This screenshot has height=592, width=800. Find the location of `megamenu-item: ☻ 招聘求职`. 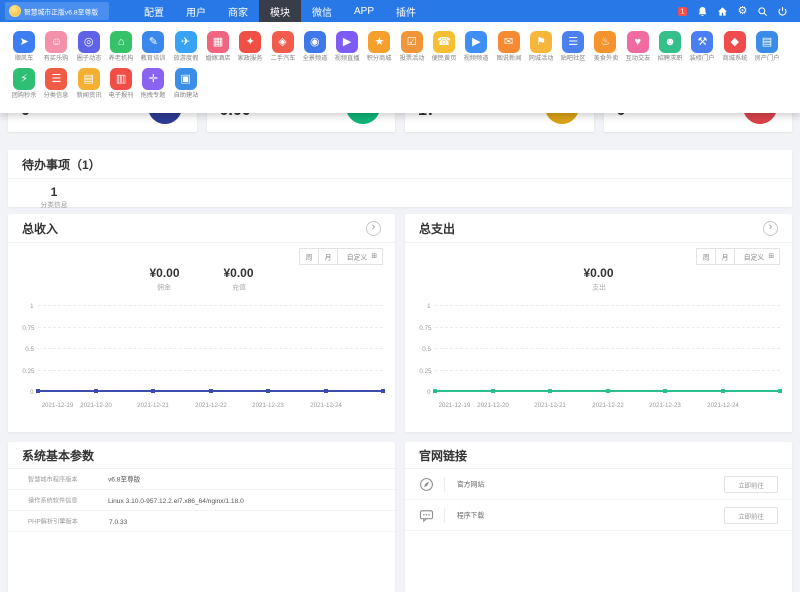

megamenu-item: ☻ 招聘求职 is located at coordinates (670, 47).